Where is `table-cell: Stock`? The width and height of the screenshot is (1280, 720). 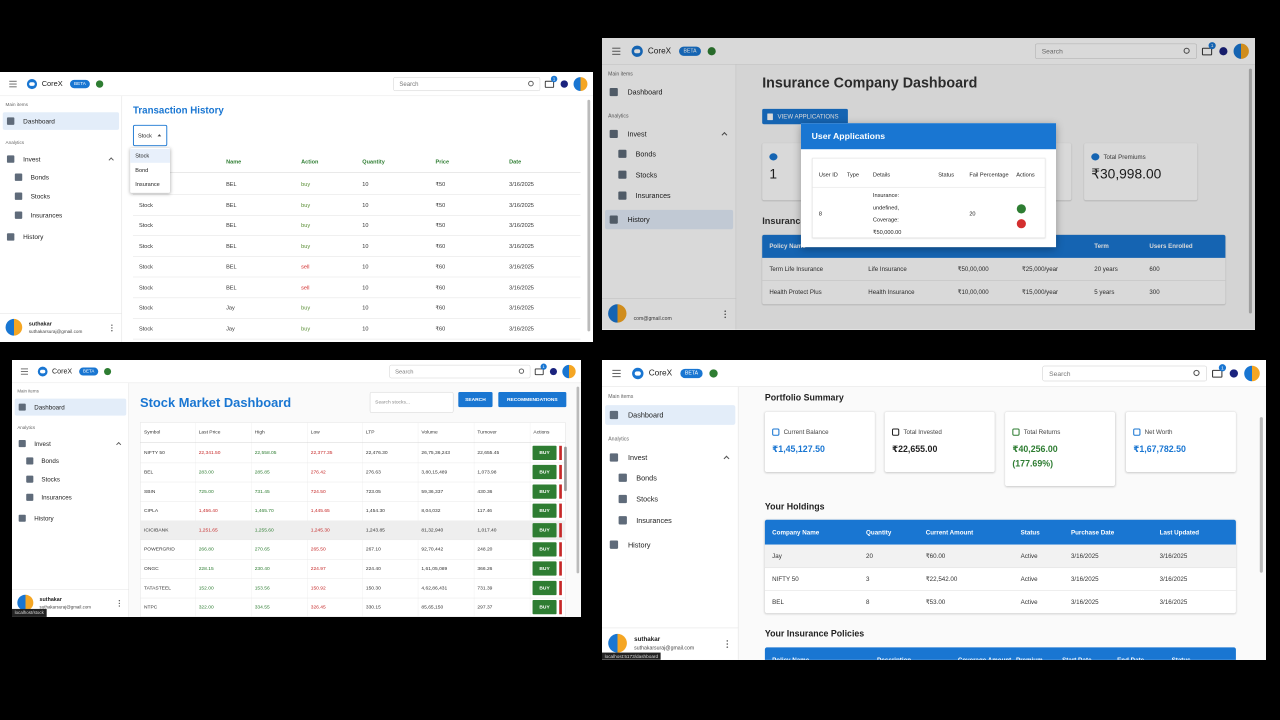 table-cell: Stock is located at coordinates (145, 328).